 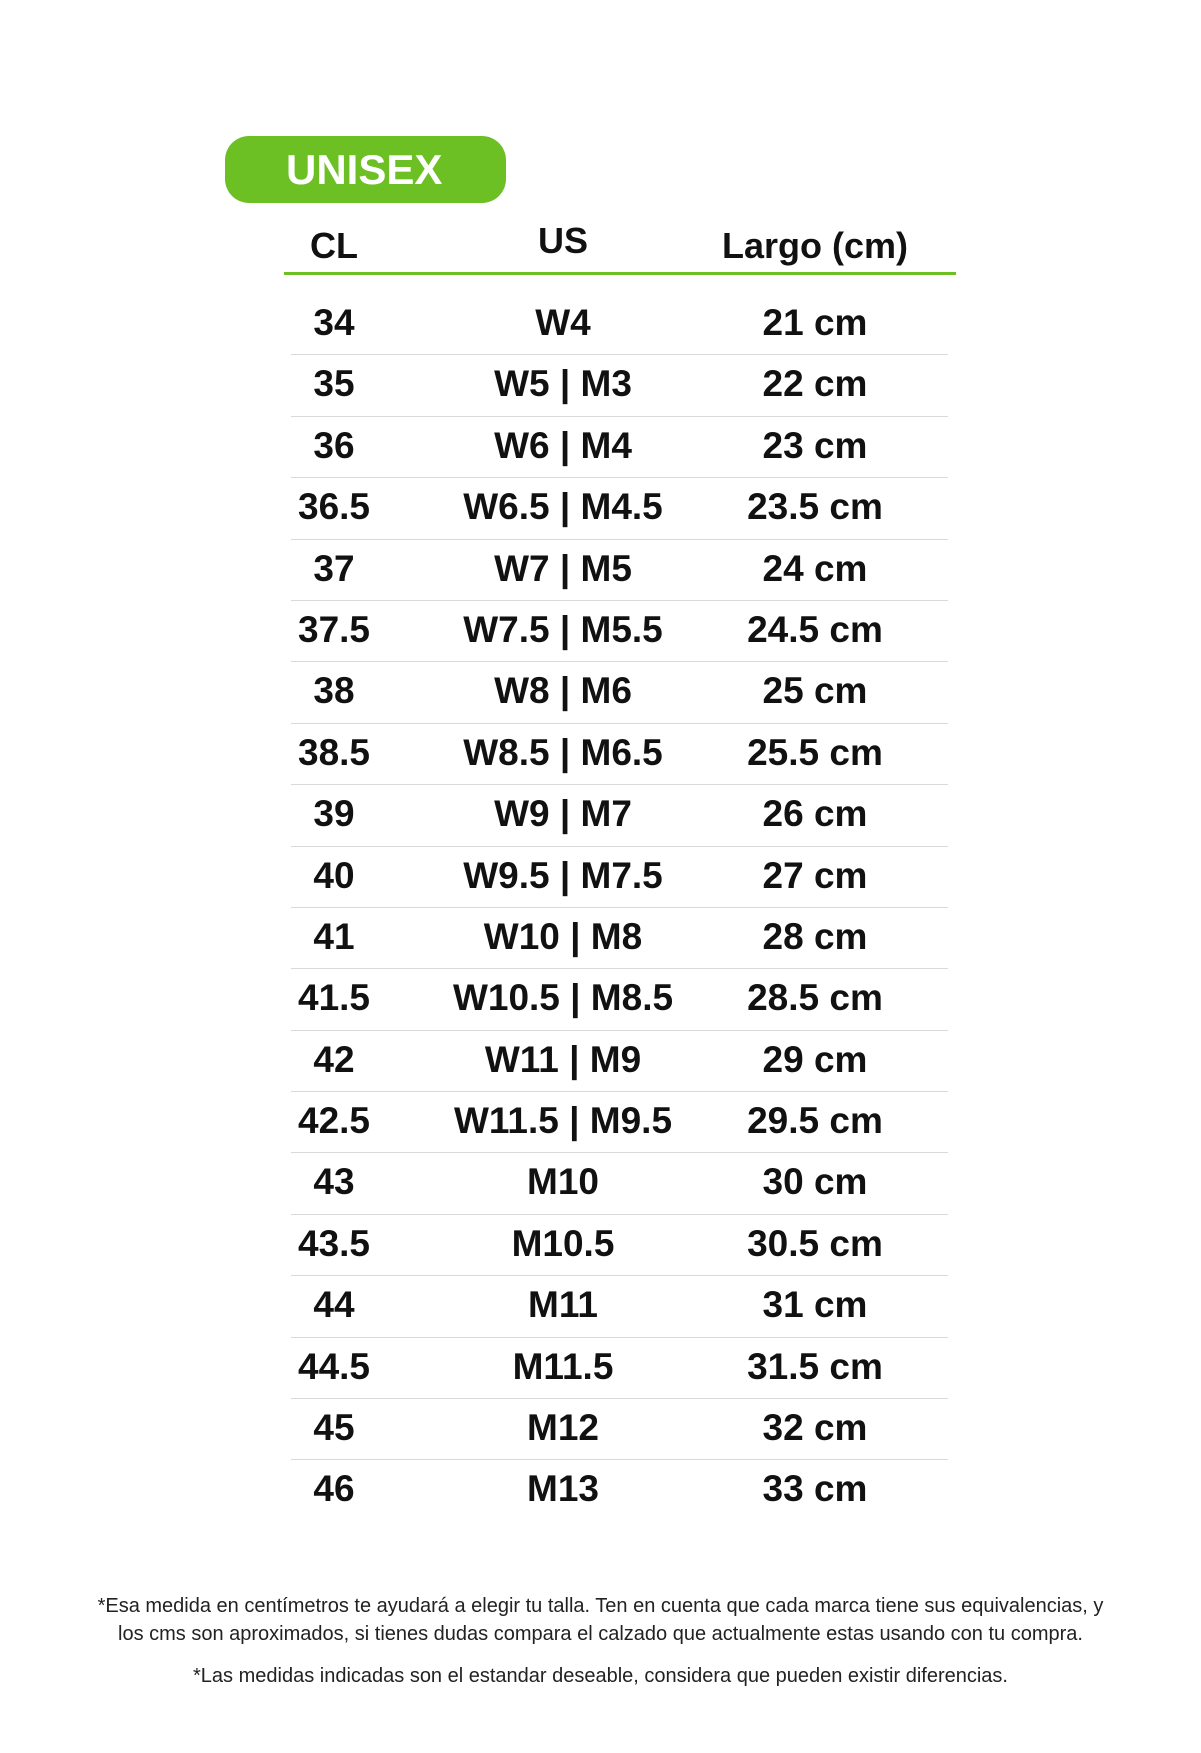 What do you see at coordinates (334, 1366) in the screenshot?
I see `cell-cl: 44.5` at bounding box center [334, 1366].